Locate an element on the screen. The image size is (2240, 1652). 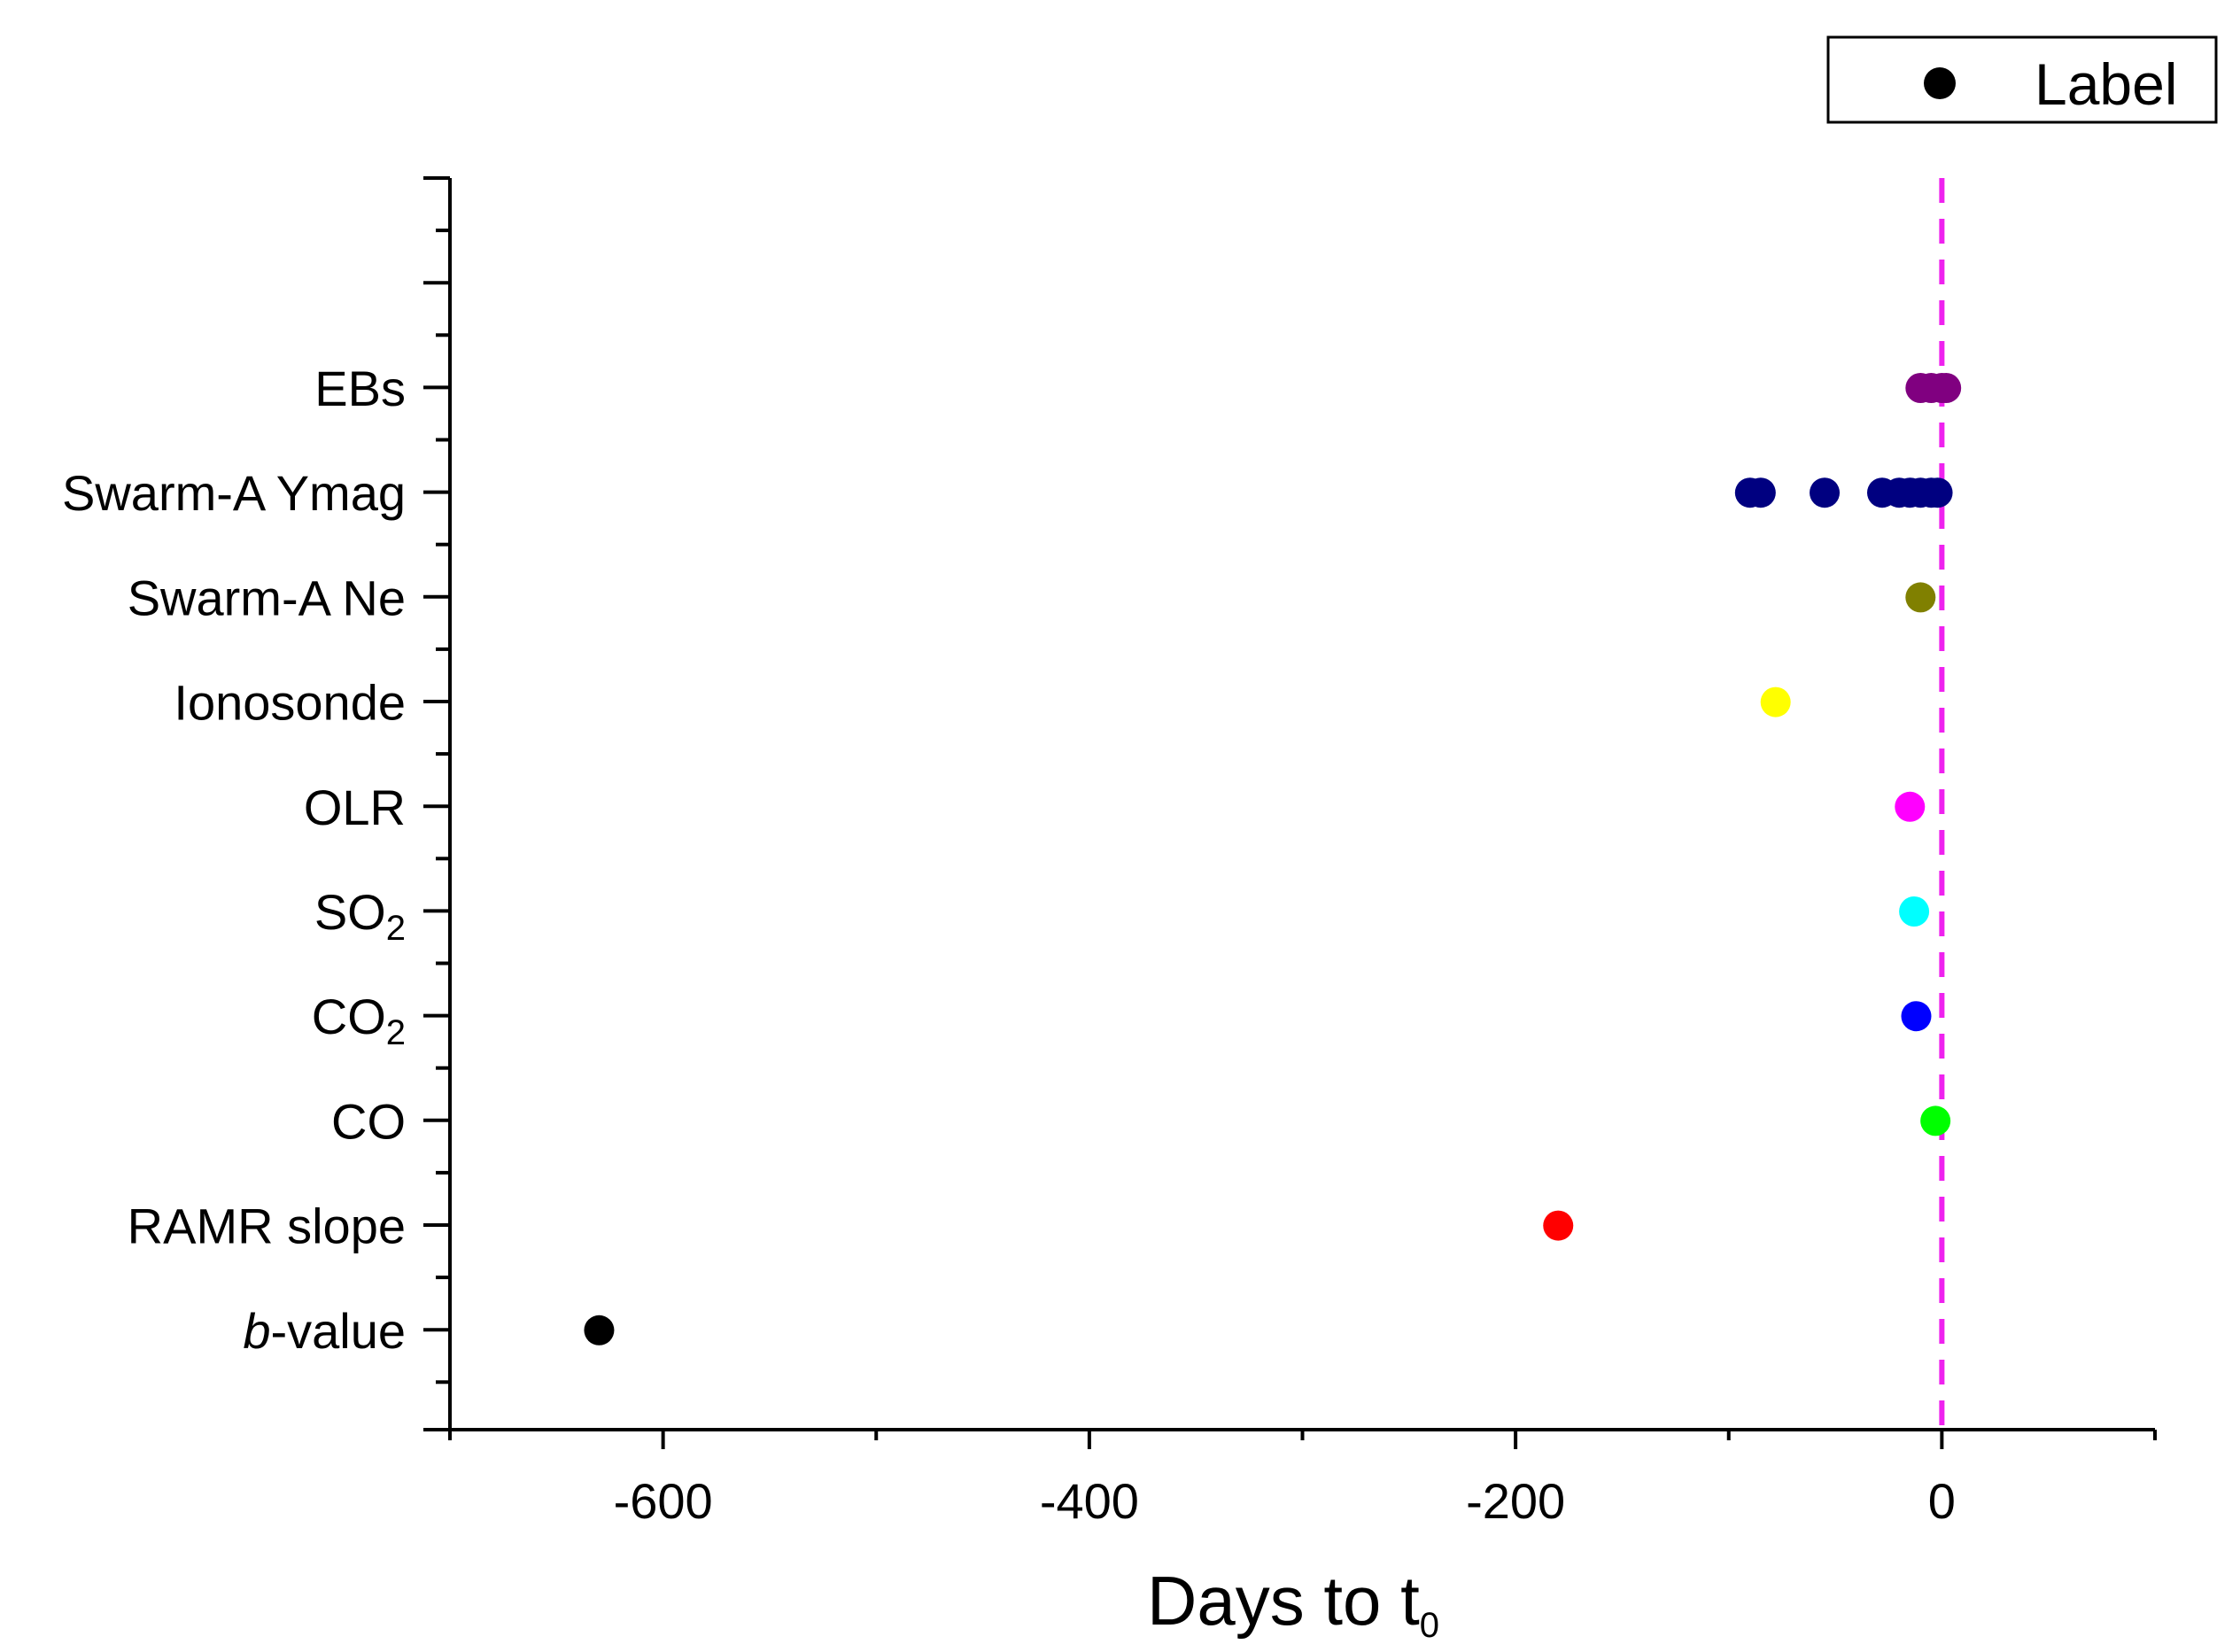
y-tick-label-text: Swarm-A Ymag is located at coordinates (234, 493).